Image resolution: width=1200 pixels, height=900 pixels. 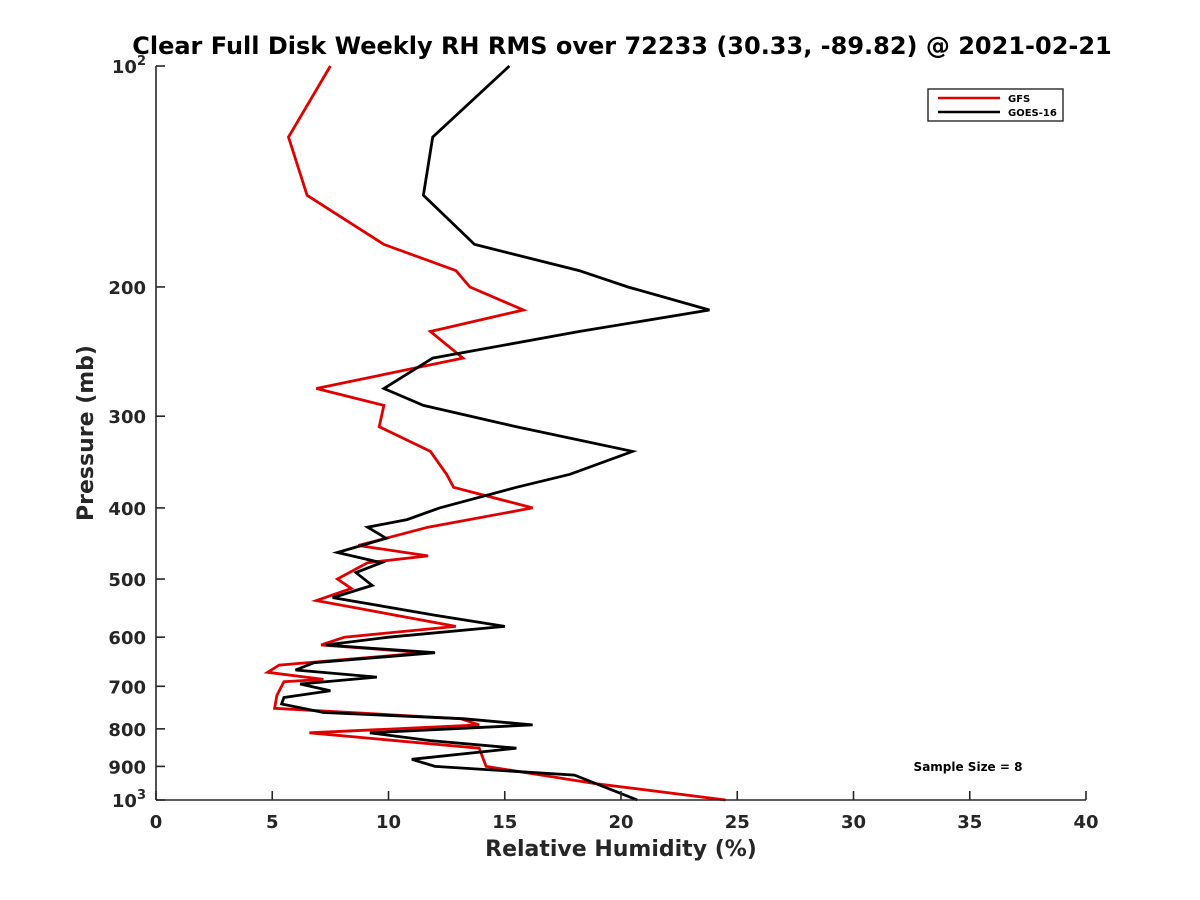 I want to click on legend-box, so click(x=995, y=105).